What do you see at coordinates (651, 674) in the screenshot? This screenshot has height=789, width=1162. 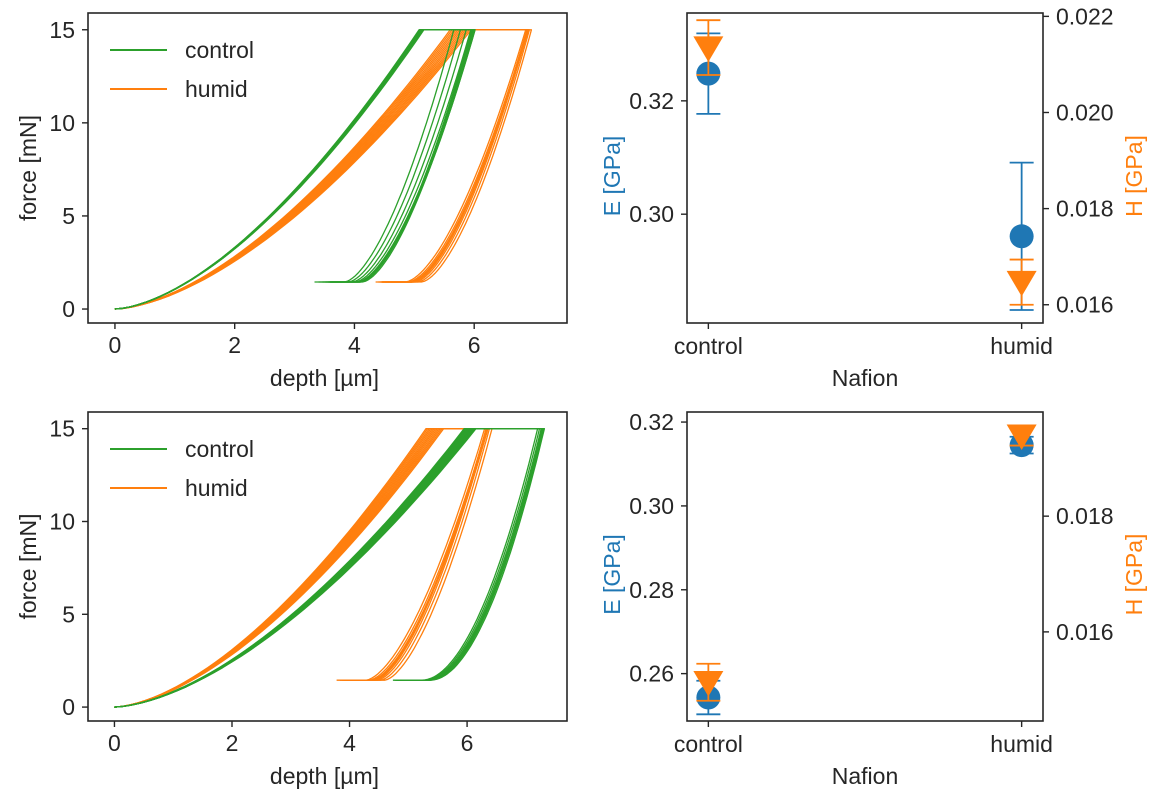 I see `y-tick-label: 0.26` at bounding box center [651, 674].